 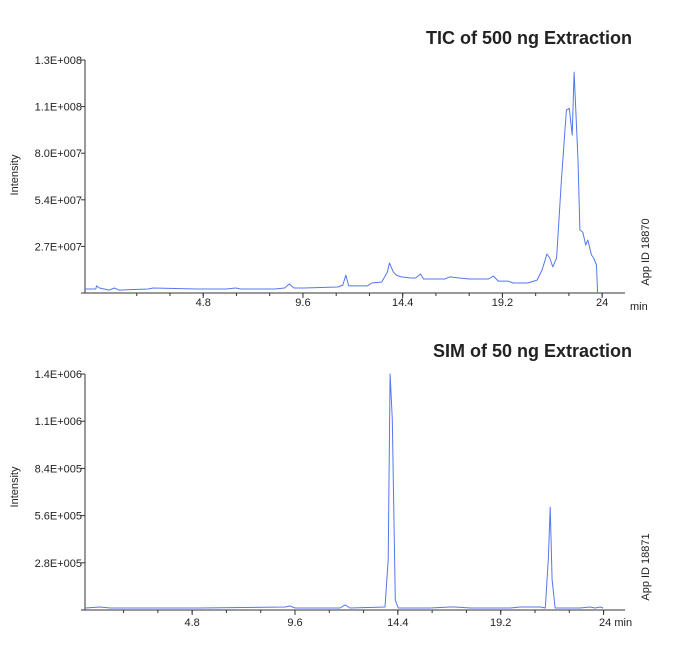 I want to click on y-tick-label: 2.7E+007, so click(x=58, y=247).